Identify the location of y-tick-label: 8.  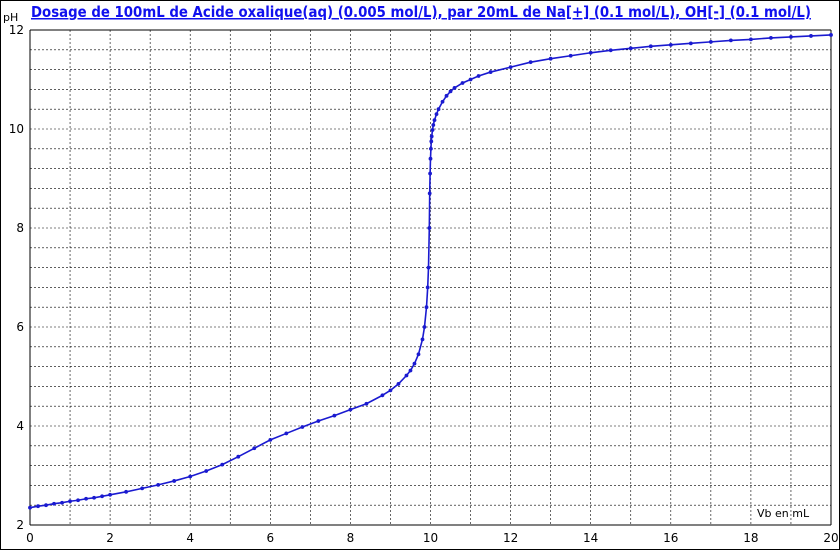
(20, 228).